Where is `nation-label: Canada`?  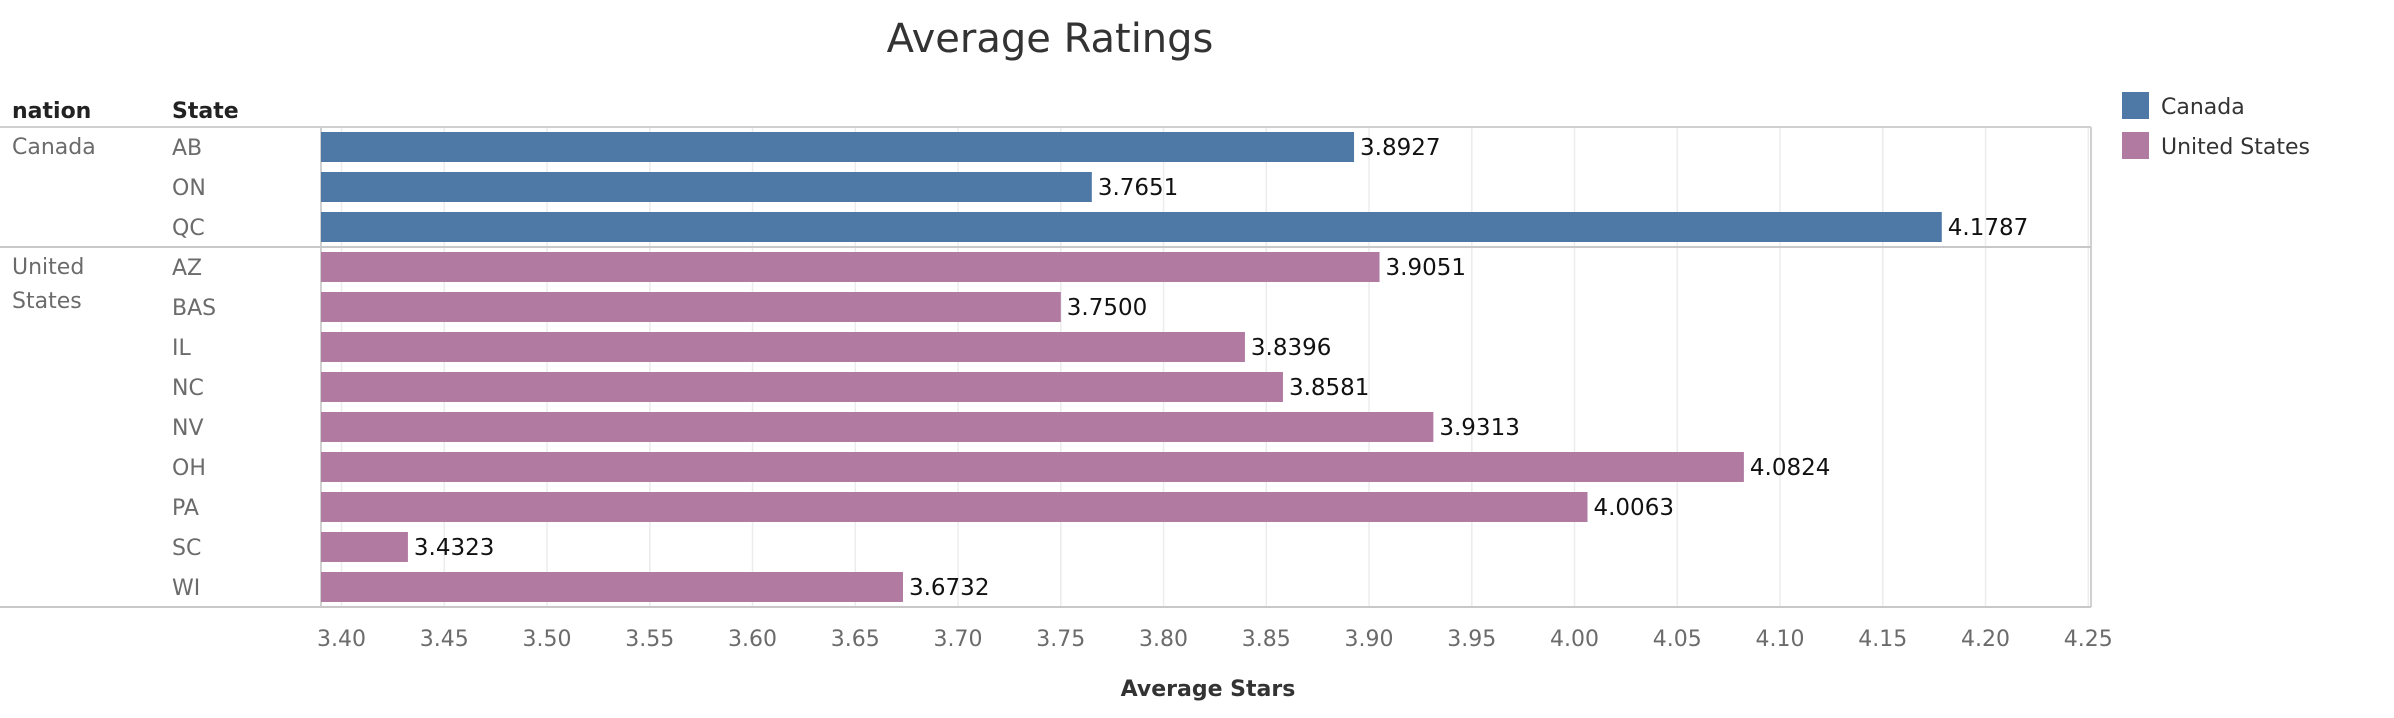 nation-label: Canada is located at coordinates (54, 147).